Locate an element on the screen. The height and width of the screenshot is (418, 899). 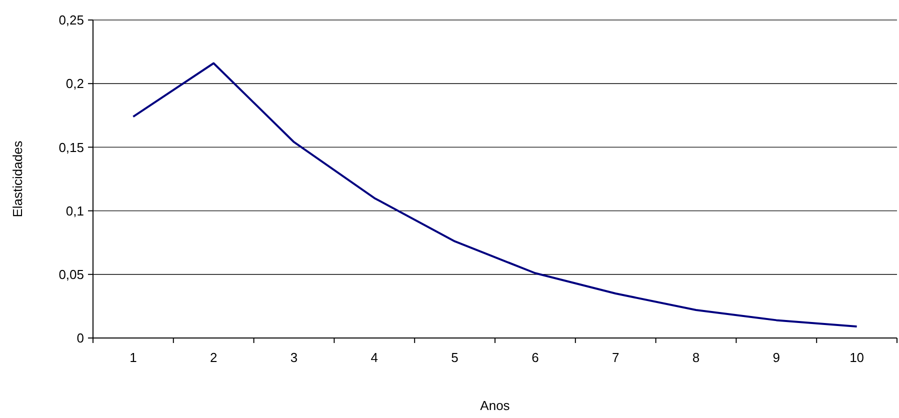
x-tick-label: 10 is located at coordinates (857, 357).